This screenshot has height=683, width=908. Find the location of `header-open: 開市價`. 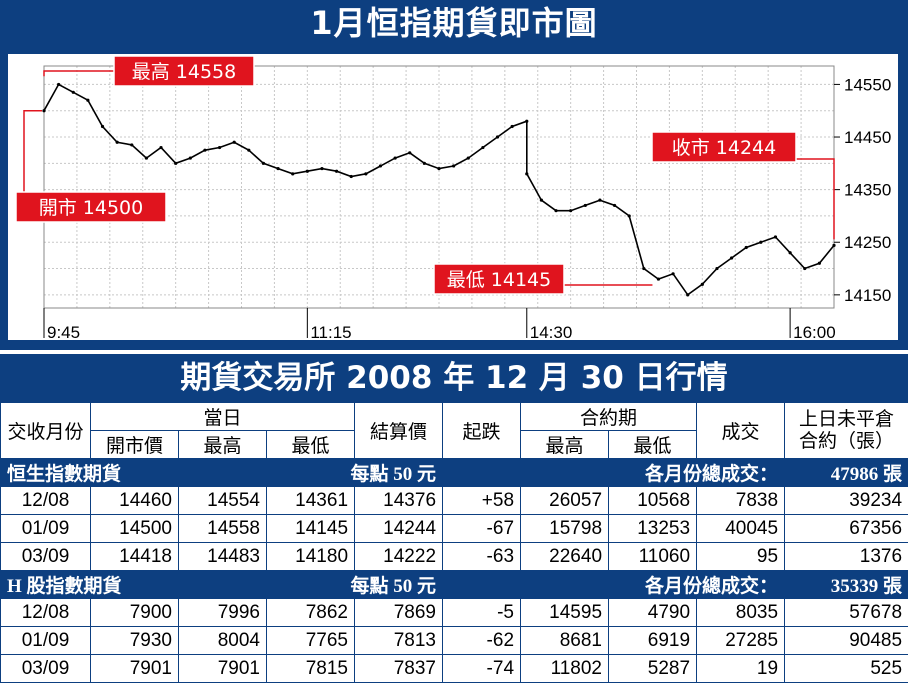

header-open: 開市價 is located at coordinates (134, 444).